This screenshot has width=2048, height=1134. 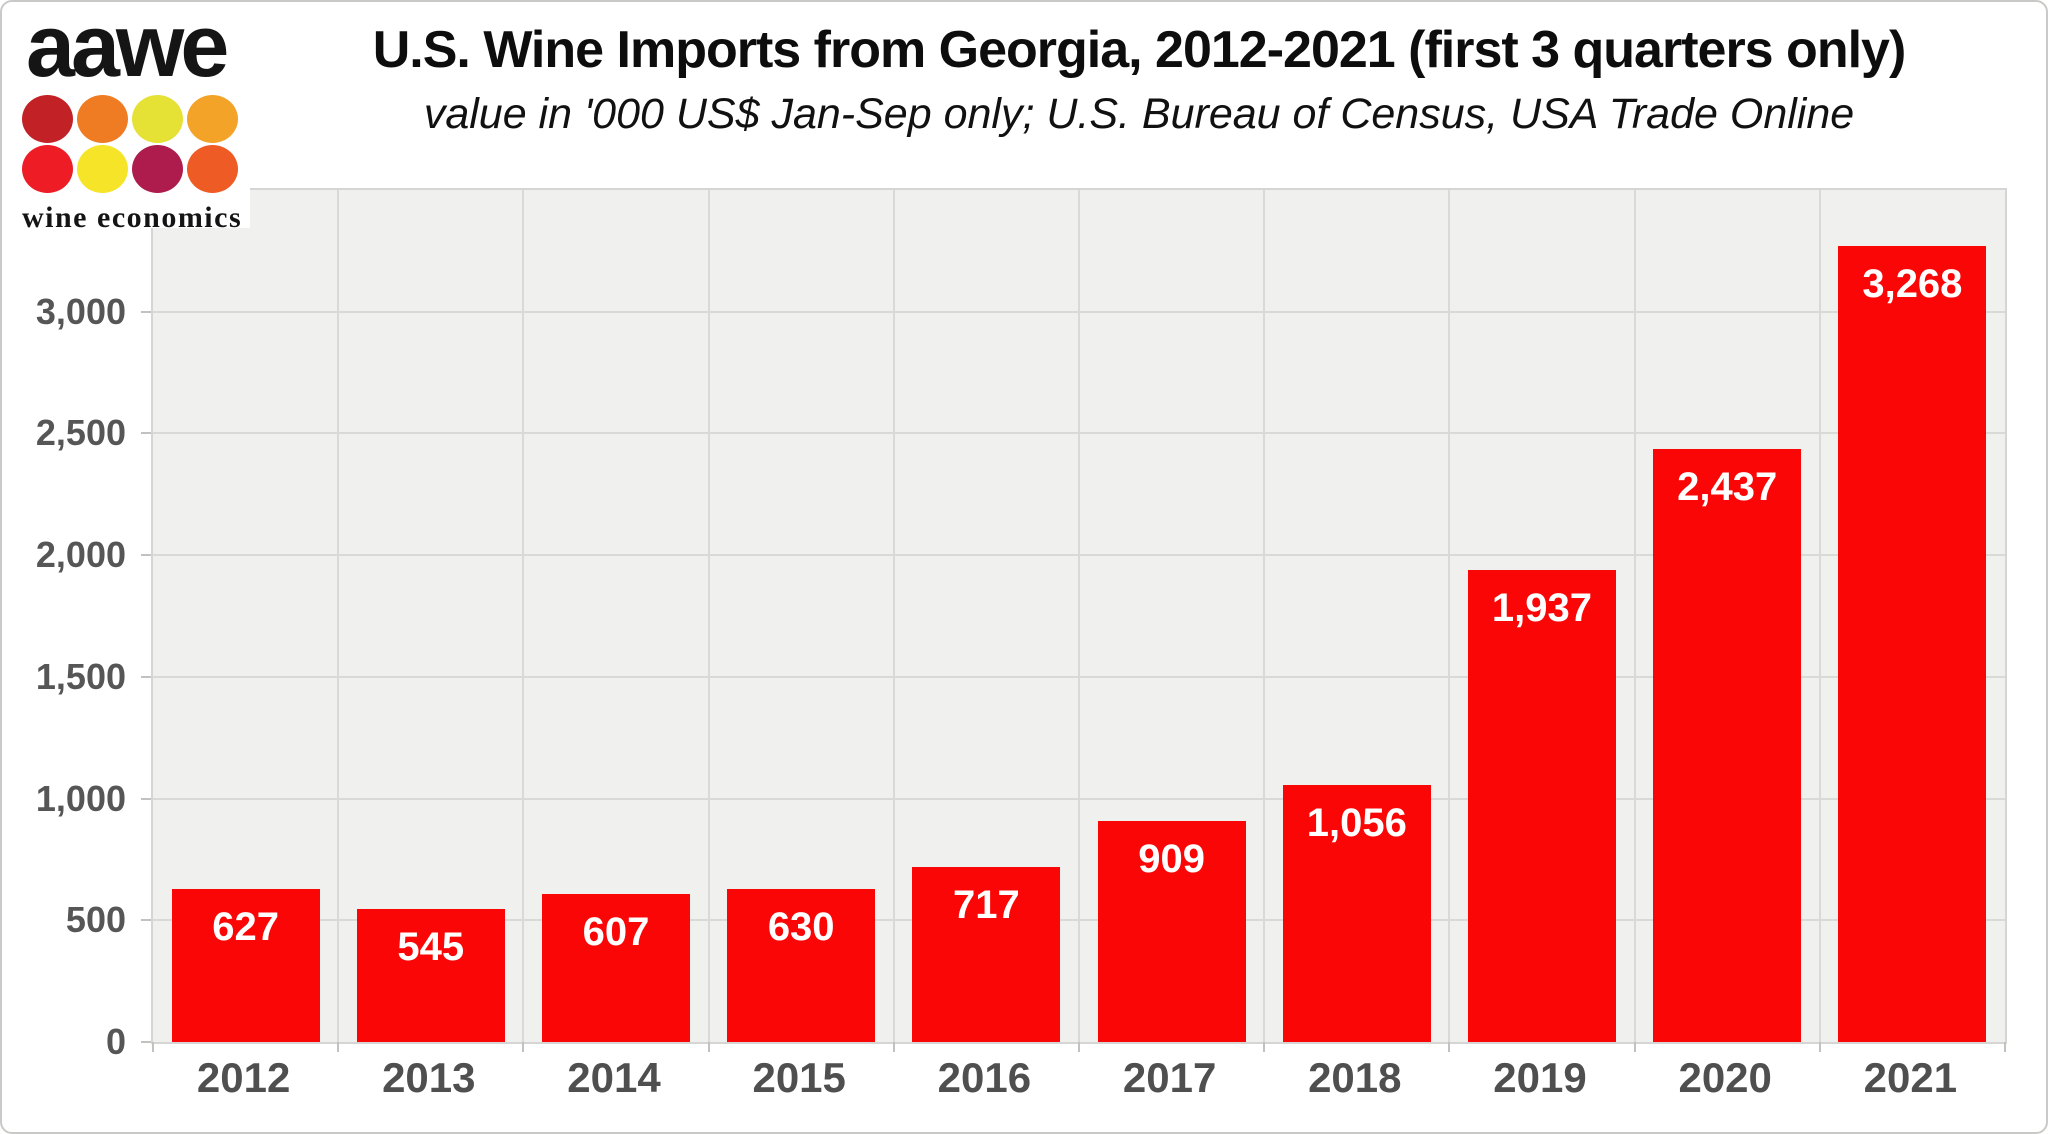 I want to click on aawe-logo: aawe wine economics, so click(x=131, y=117).